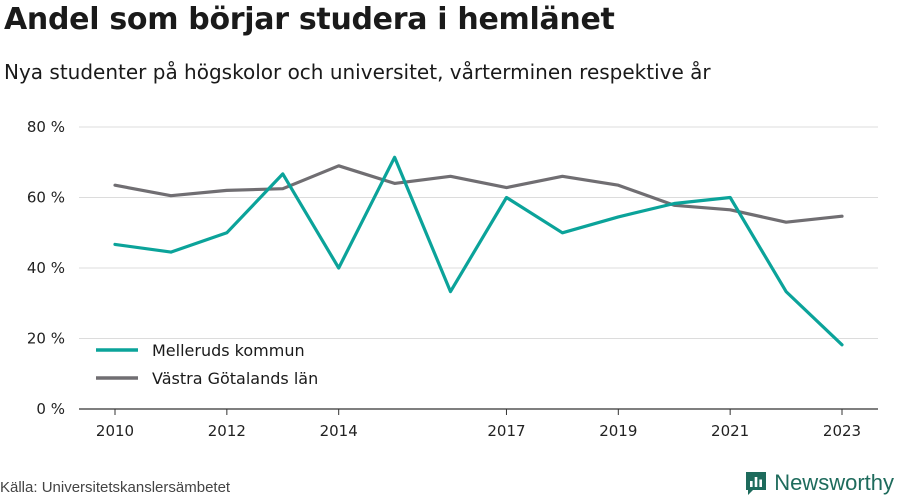 Image resolution: width=900 pixels, height=500 pixels. I want to click on source-note: Källa: Universitetskanslersämbetet, so click(115, 487).